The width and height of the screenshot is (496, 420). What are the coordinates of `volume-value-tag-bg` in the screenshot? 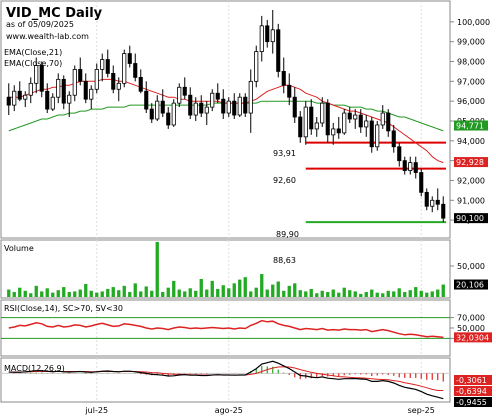 It's located at (471, 284).